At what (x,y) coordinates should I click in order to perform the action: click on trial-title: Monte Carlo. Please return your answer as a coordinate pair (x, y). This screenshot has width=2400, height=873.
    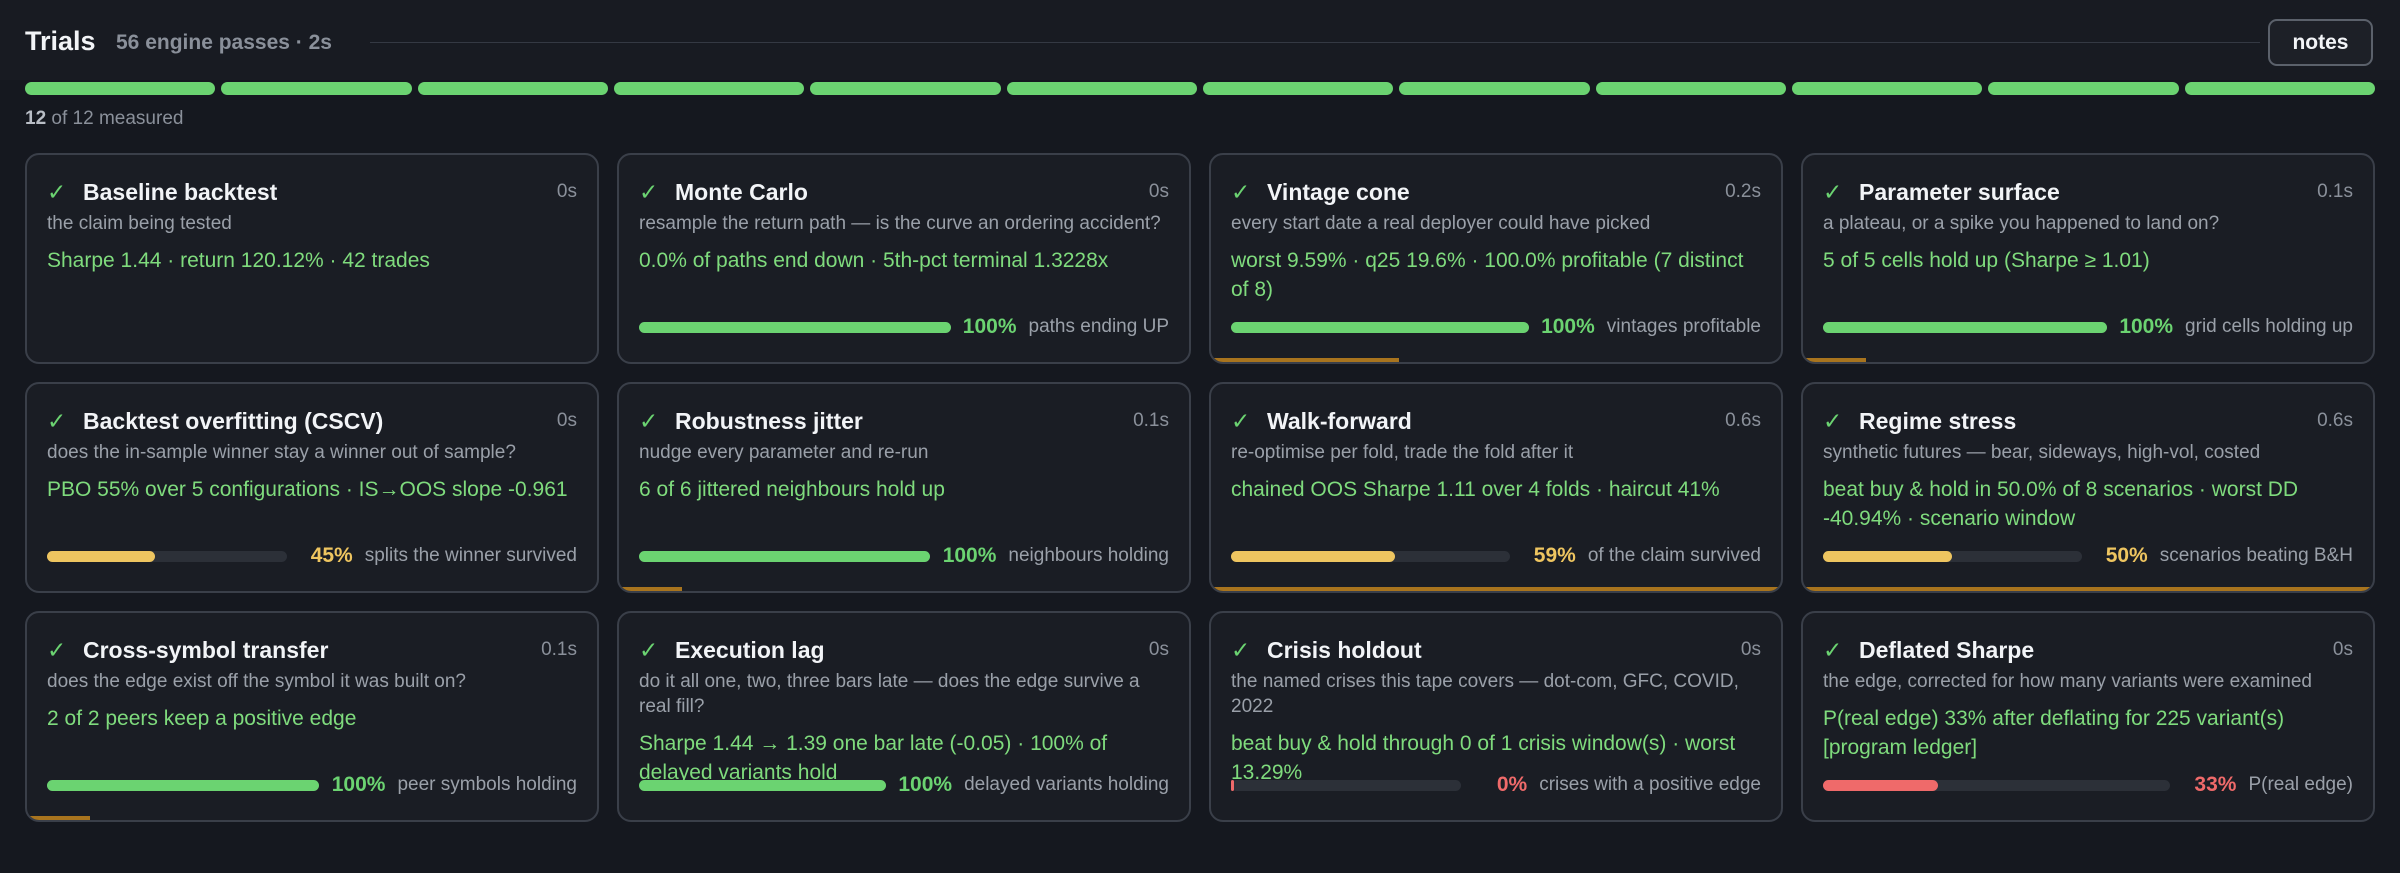
    Looking at the image, I should click on (741, 191).